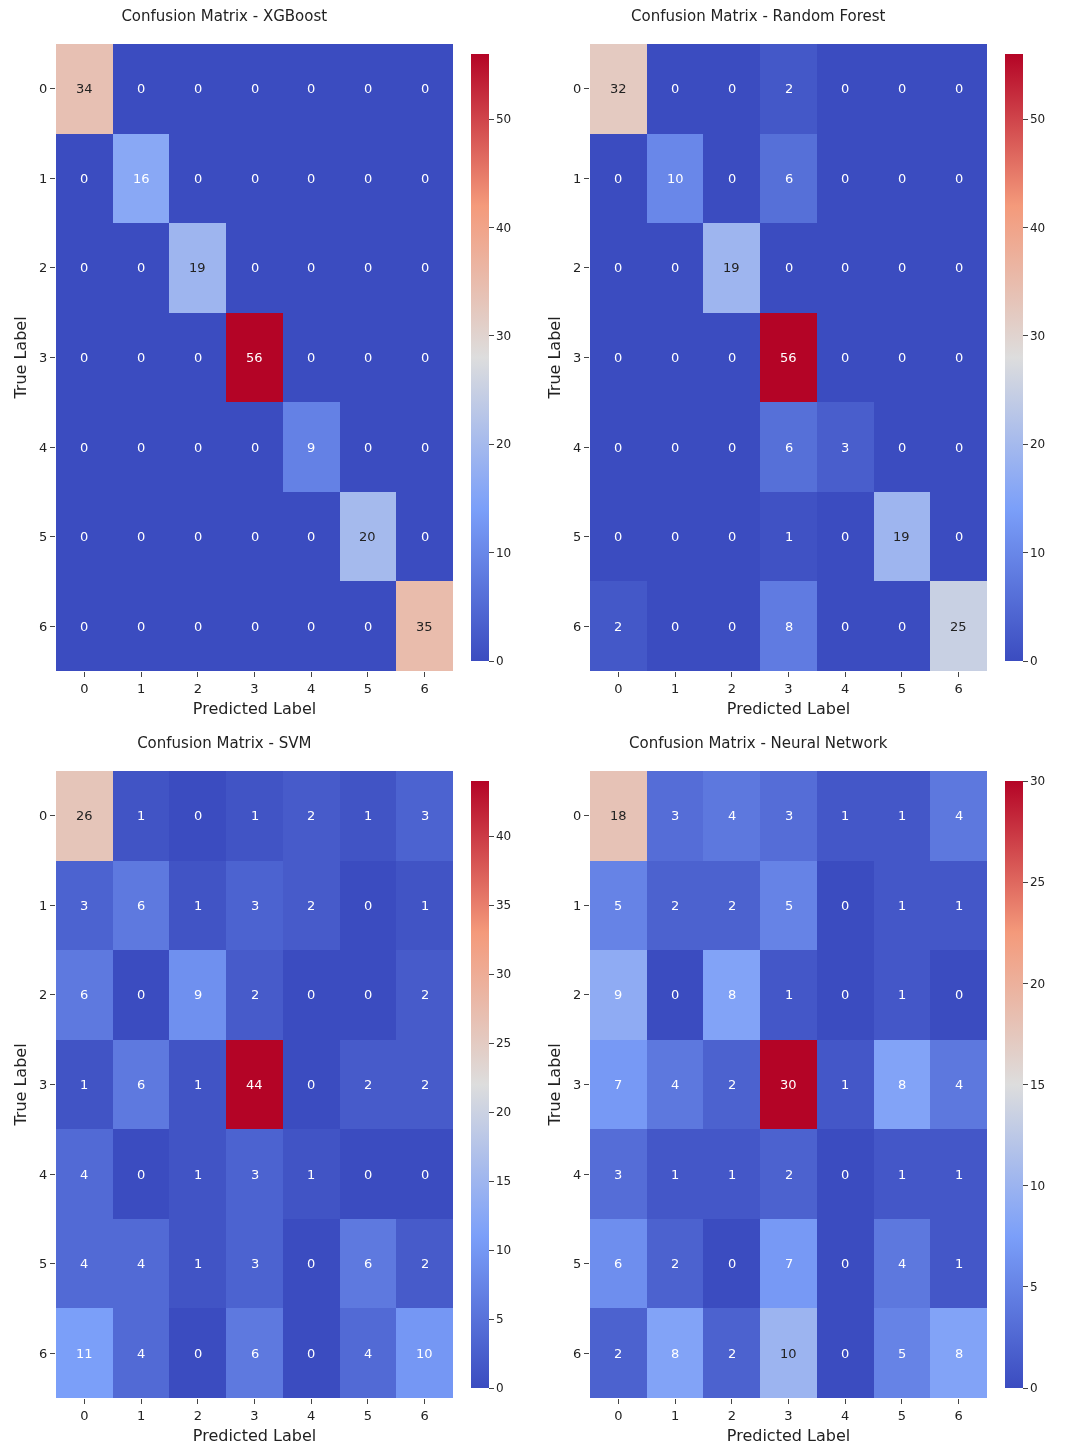 This screenshot has width=1068, height=1454. What do you see at coordinates (499, 1388) in the screenshot?
I see `color-bar-label: 0` at bounding box center [499, 1388].